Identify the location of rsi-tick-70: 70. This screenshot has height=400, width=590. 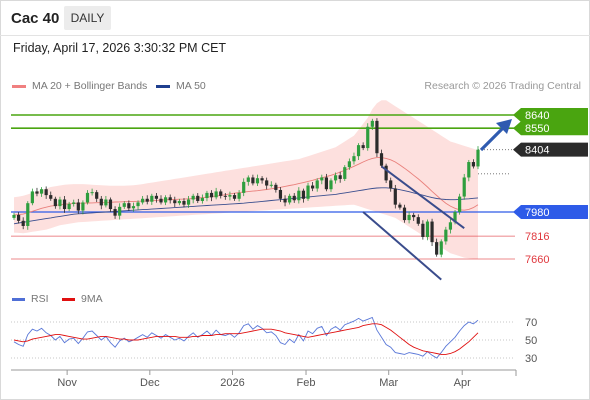
(531, 323).